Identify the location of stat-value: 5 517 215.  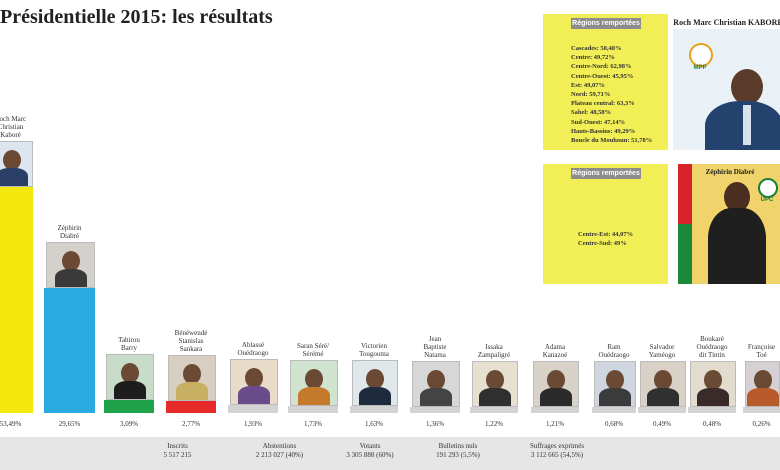
(177, 455).